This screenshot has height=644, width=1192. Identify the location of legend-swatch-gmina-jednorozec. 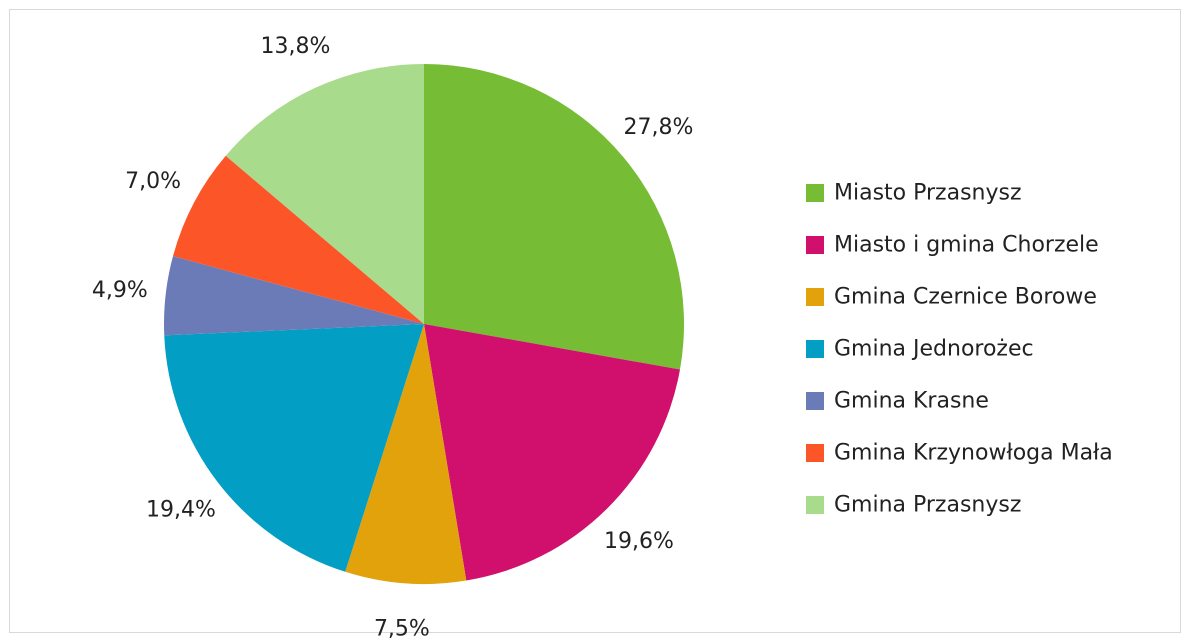
(815, 349).